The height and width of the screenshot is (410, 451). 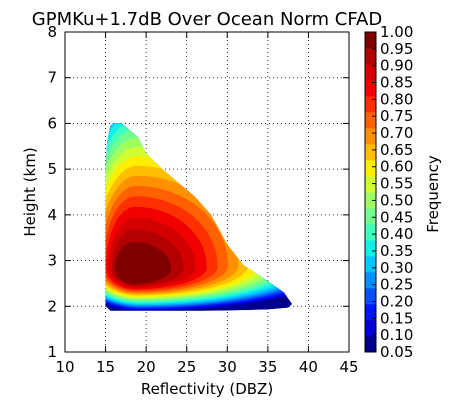 What do you see at coordinates (396, 32) in the screenshot?
I see `colorbar-tick-label: 1.00` at bounding box center [396, 32].